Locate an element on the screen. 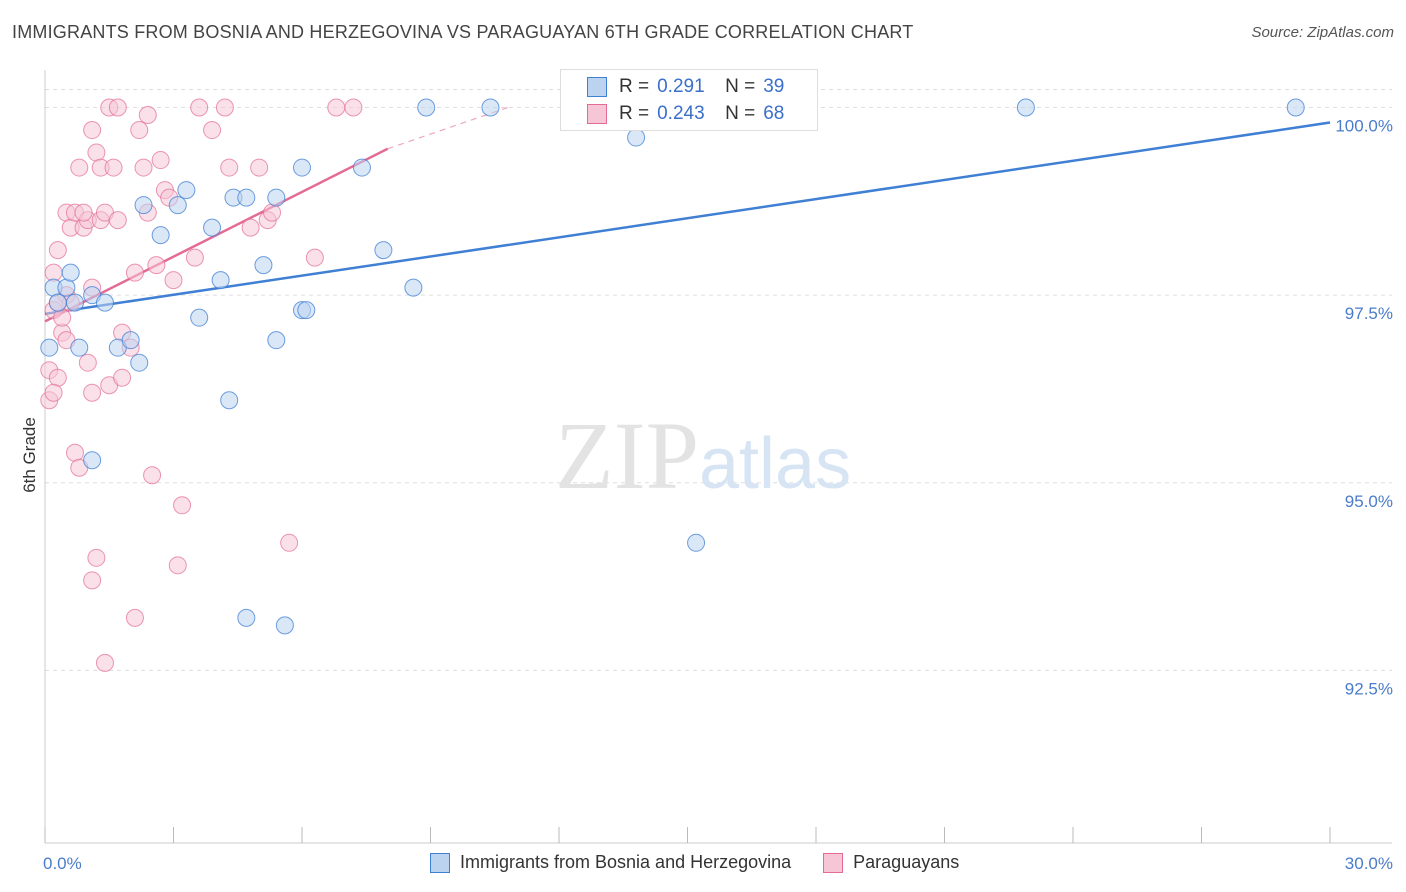  y-tick-label: 92.5% is located at coordinates (1369, 688).